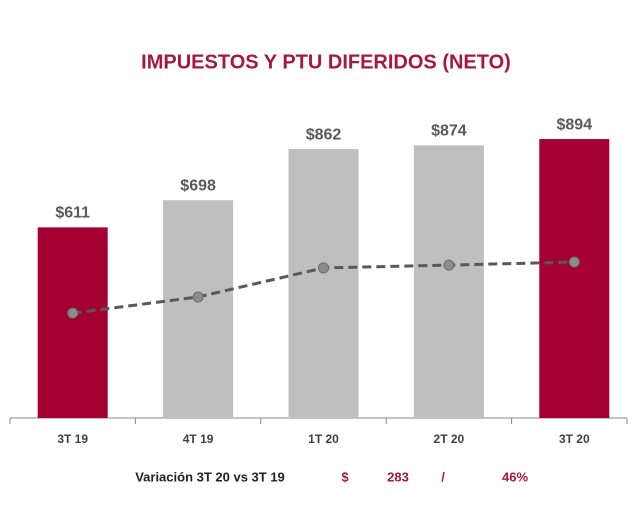  Describe the element at coordinates (324, 134) in the screenshot. I see `value-label: $862` at that location.